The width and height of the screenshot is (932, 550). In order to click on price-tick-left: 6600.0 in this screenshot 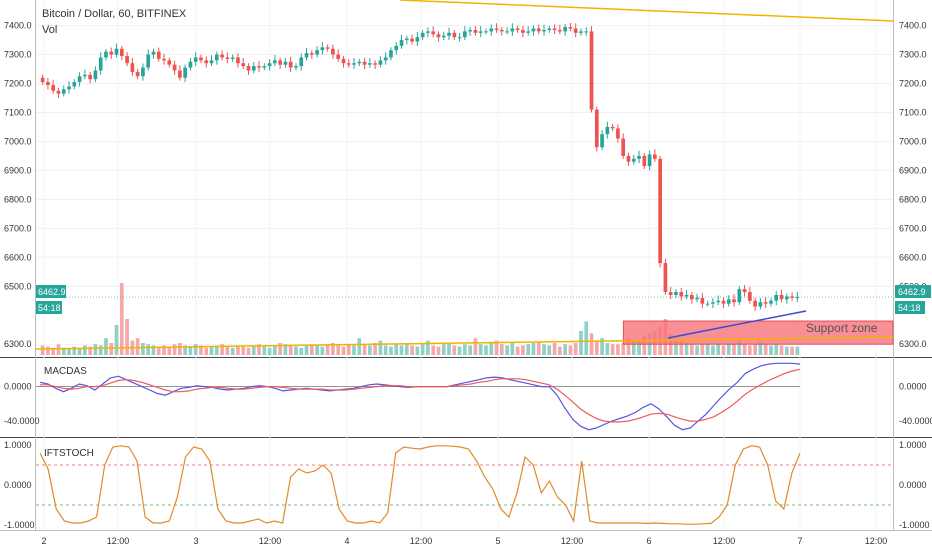, I will do `click(18, 257)`.